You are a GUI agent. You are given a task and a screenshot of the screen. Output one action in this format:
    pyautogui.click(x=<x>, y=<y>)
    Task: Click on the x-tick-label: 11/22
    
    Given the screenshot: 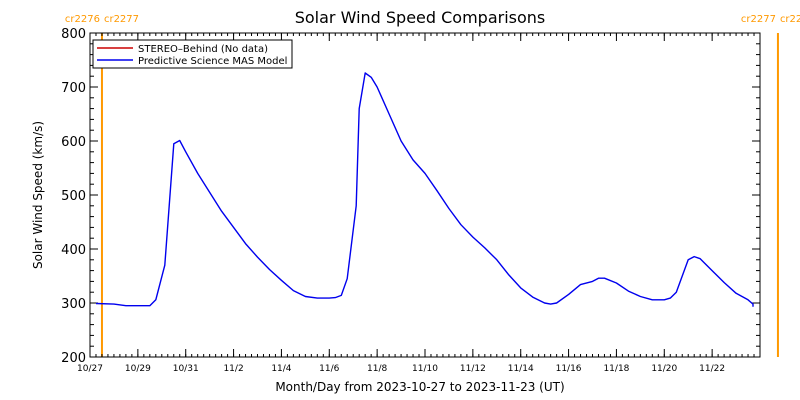 What is the action you would take?
    pyautogui.click(x=712, y=369)
    